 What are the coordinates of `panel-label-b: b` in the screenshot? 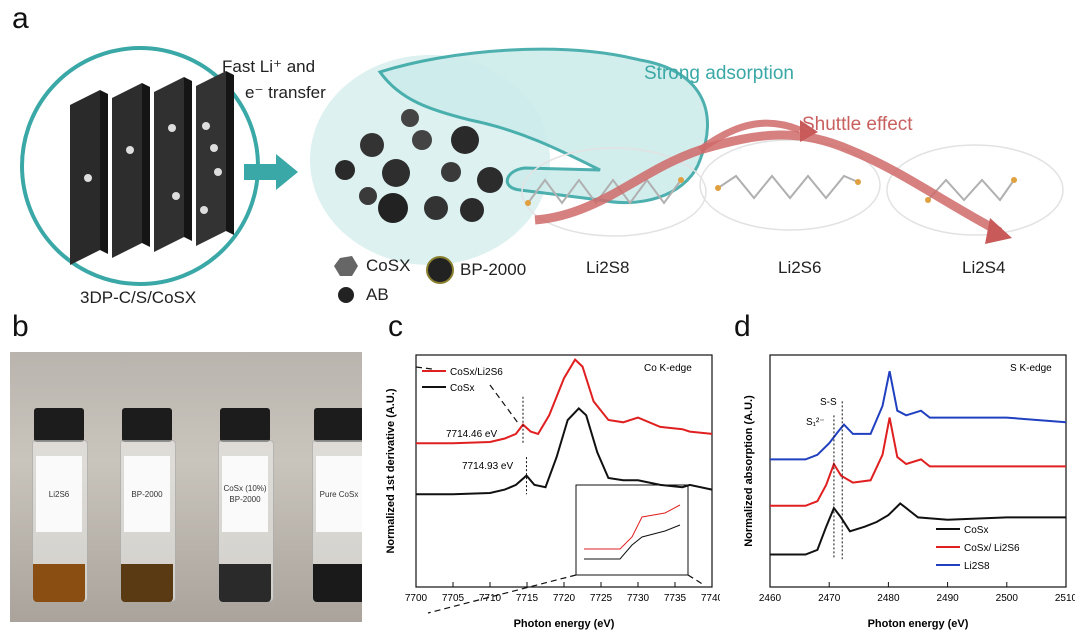 It's located at (20, 326).